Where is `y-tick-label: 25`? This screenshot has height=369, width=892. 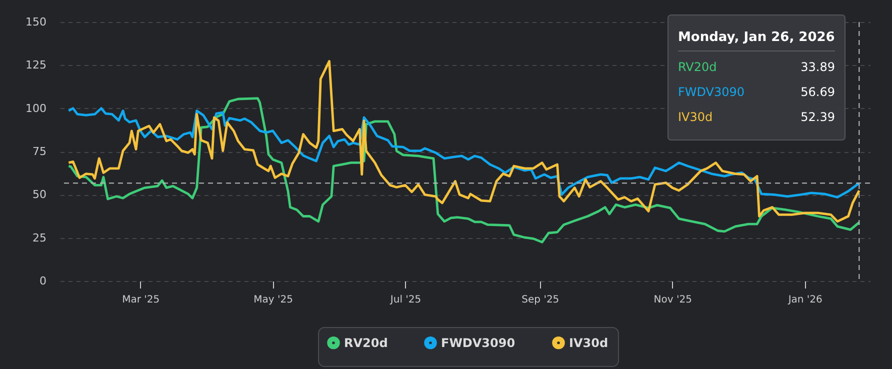
y-tick-label: 25 is located at coordinates (39, 237).